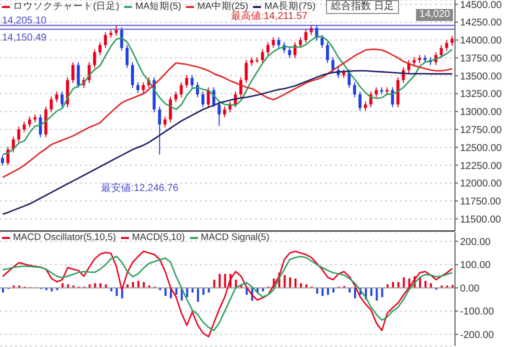  Describe the element at coordinates (24, 20) in the screenshot. I see `ref-line-label: 14,205.10` at that location.